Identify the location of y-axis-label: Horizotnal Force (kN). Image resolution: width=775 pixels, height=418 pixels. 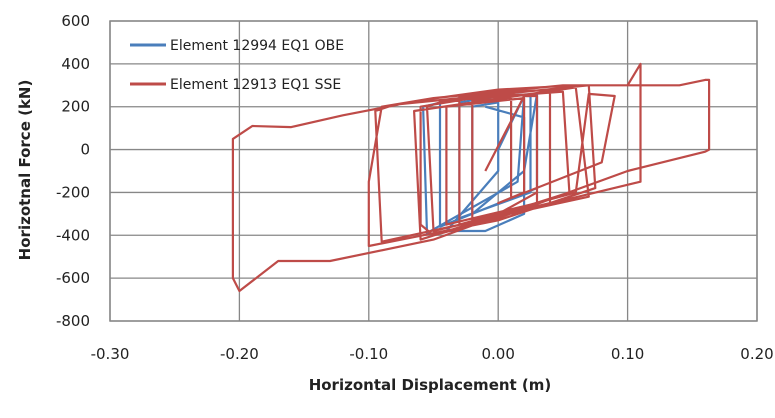
(25, 170).